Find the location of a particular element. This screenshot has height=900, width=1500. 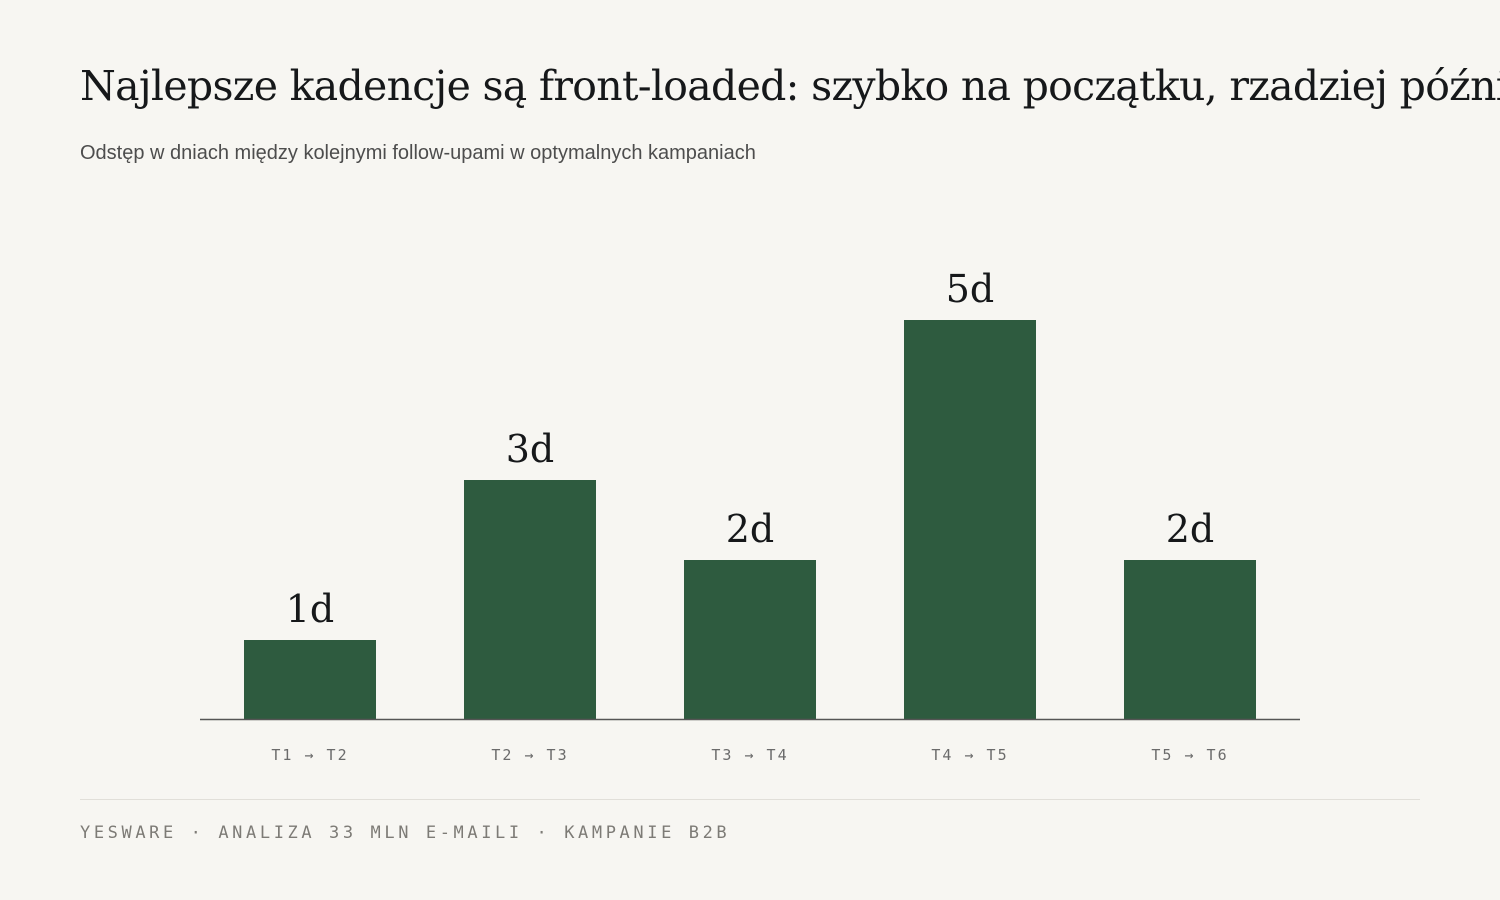

footer-divider is located at coordinates (750, 799).